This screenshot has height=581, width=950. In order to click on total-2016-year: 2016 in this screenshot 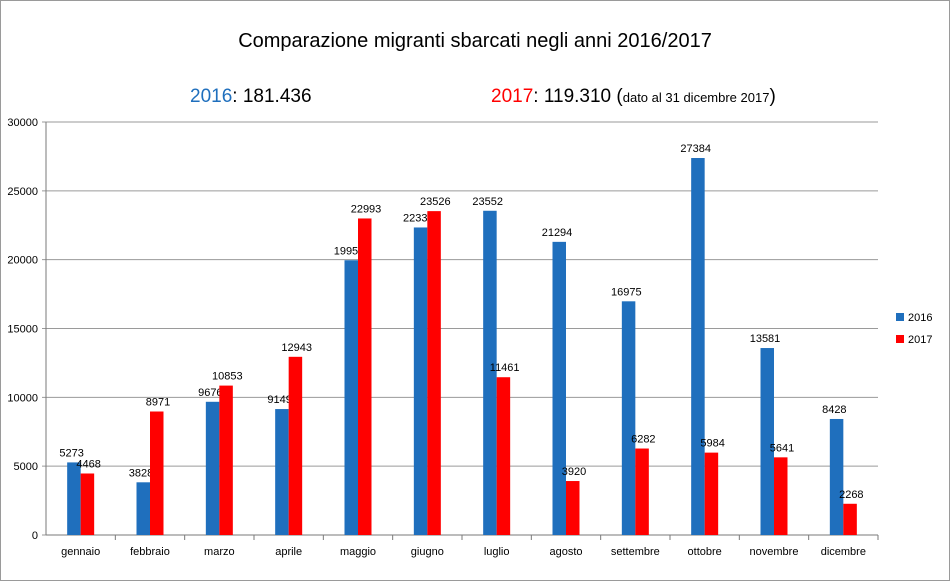, I will do `click(211, 96)`.